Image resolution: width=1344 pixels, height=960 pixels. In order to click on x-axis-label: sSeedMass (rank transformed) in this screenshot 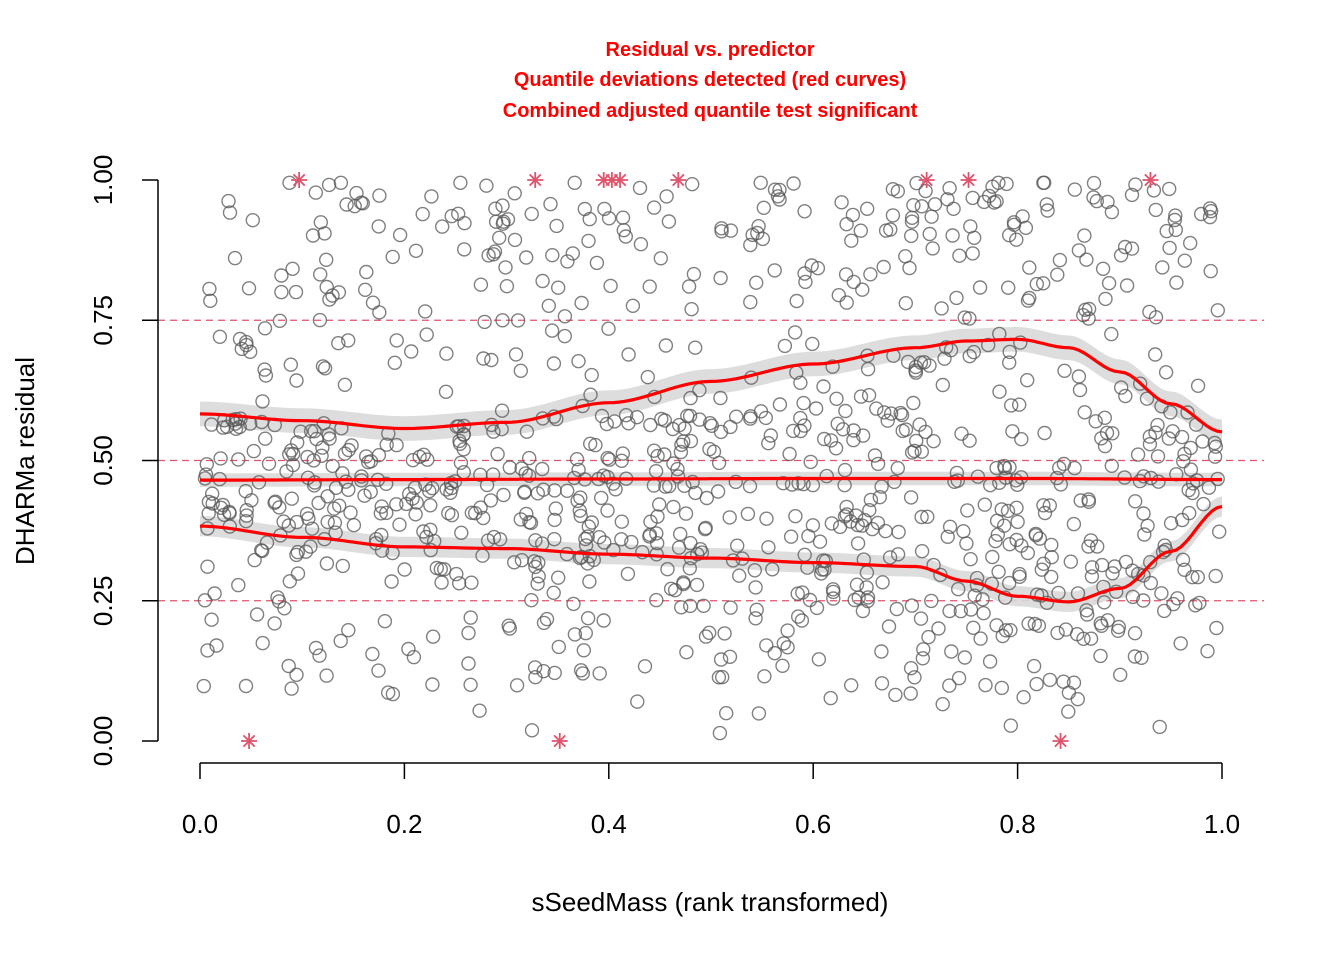, I will do `click(710, 902)`.